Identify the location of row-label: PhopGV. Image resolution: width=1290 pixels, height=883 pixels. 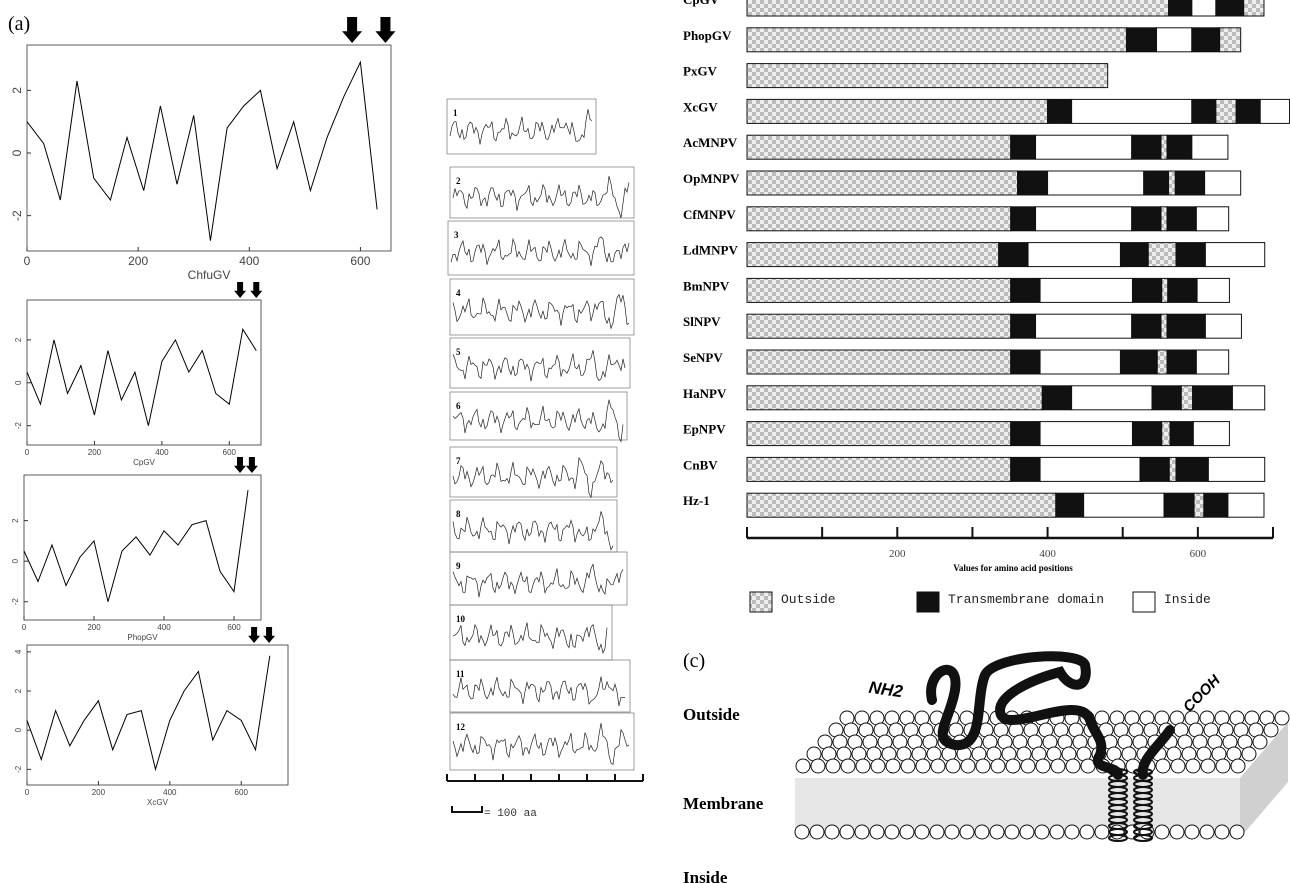
(707, 35).